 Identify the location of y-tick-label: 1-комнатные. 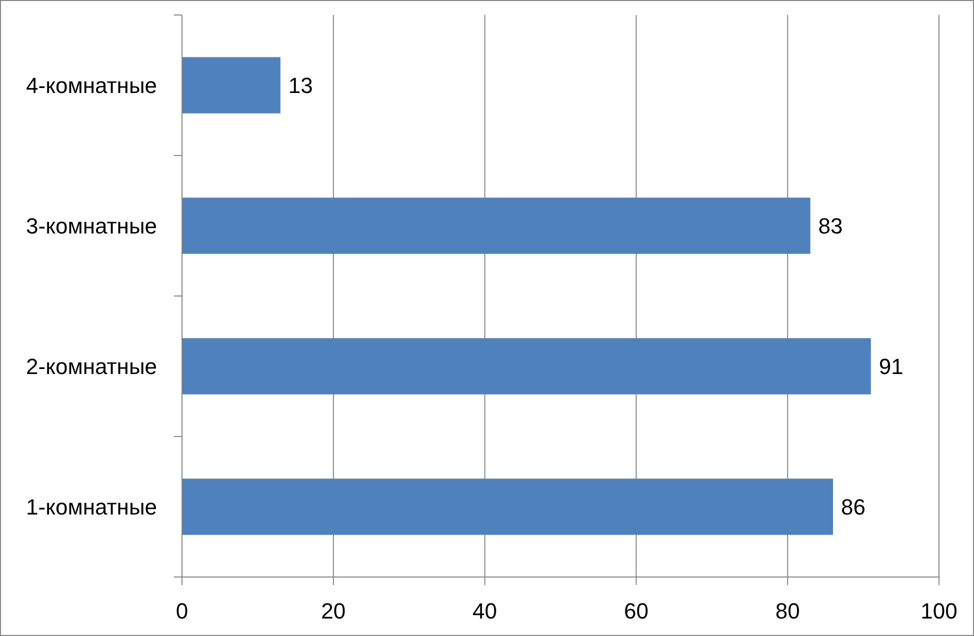
(91, 507).